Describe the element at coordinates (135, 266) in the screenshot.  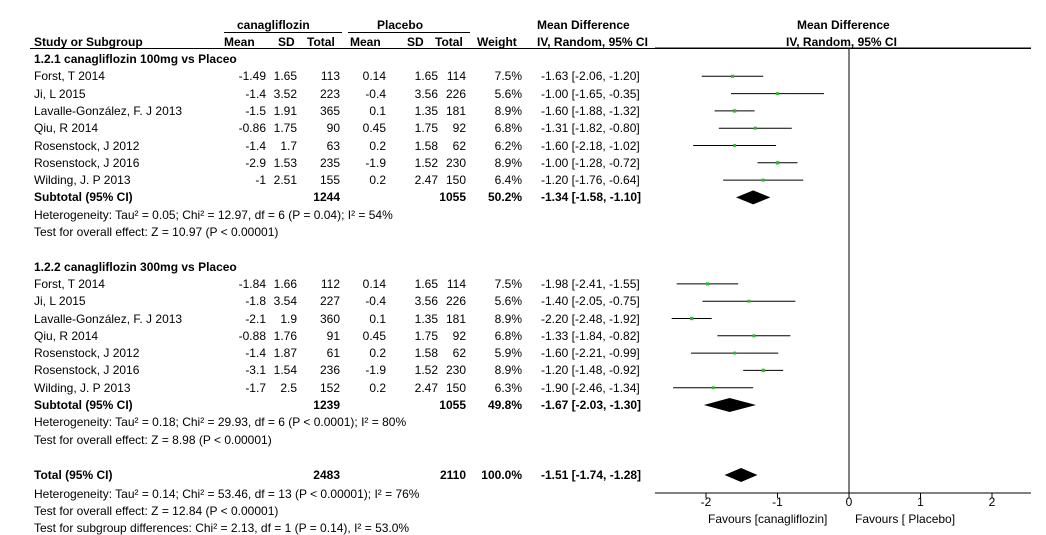
I see `subgroup-title: 1.2.2 canagliflozin 300mg vs Placeo` at that location.